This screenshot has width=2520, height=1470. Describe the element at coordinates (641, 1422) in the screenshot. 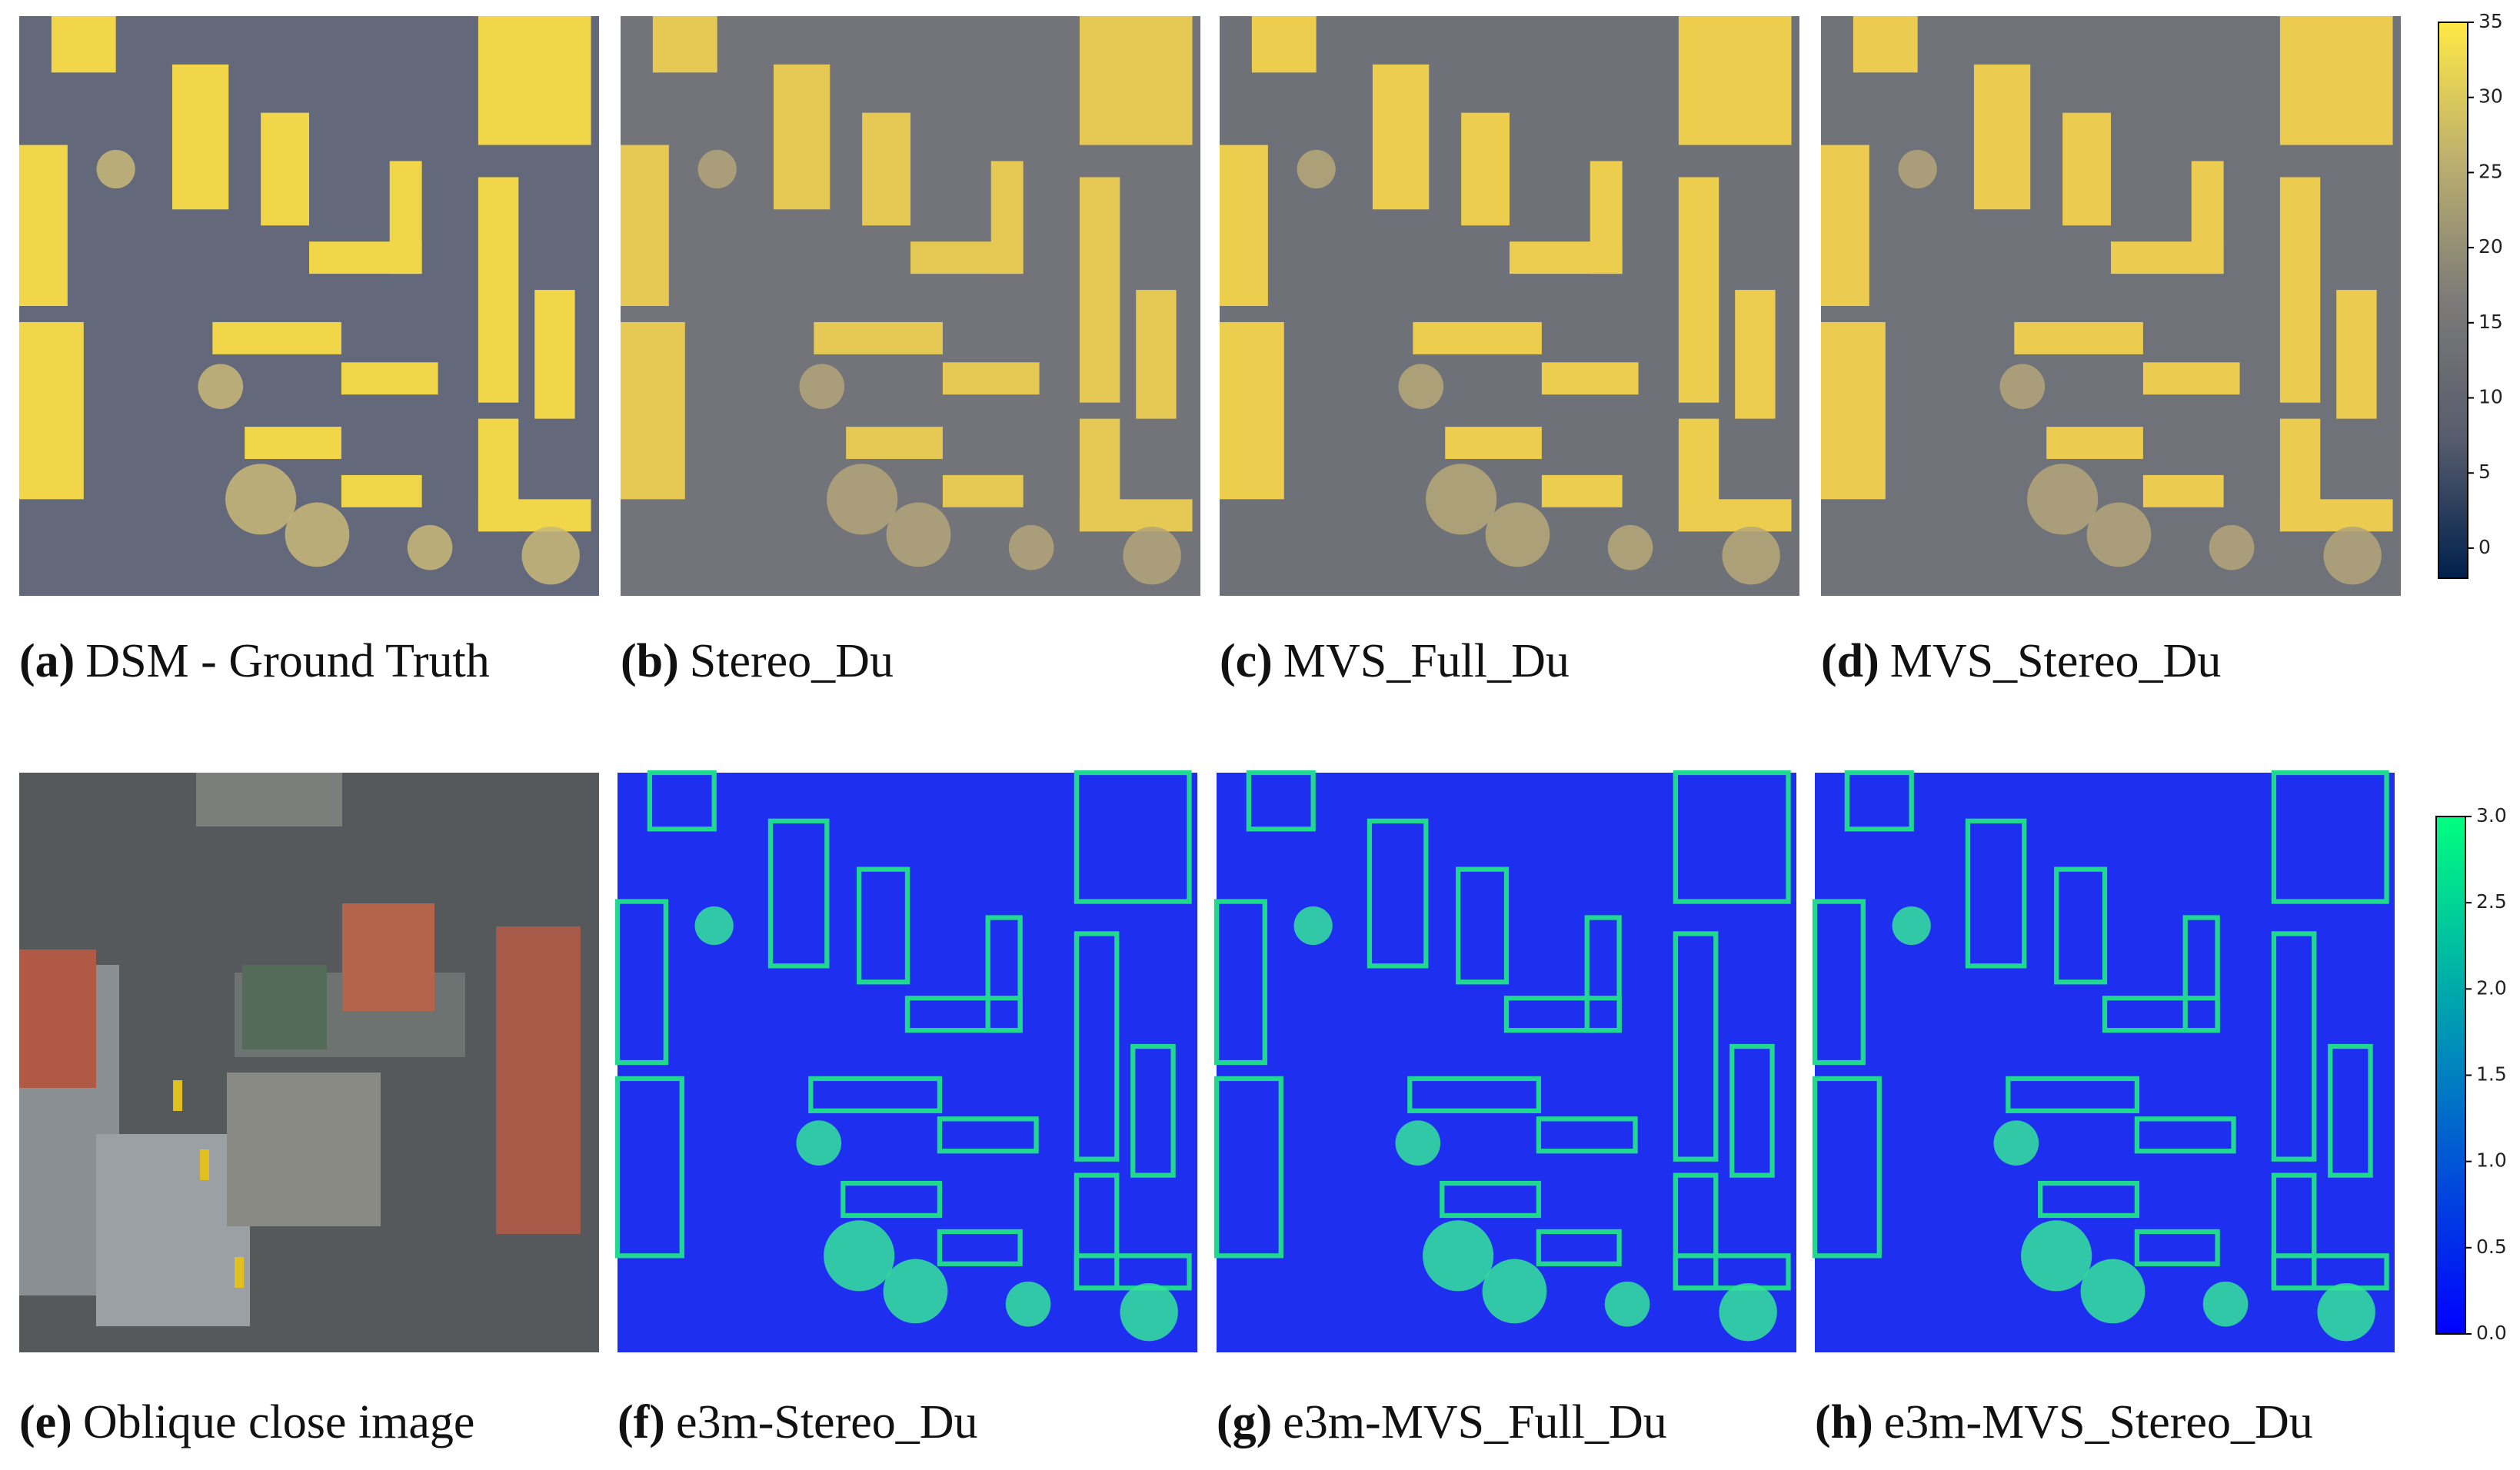

I see `panel-label: (f)` at that location.